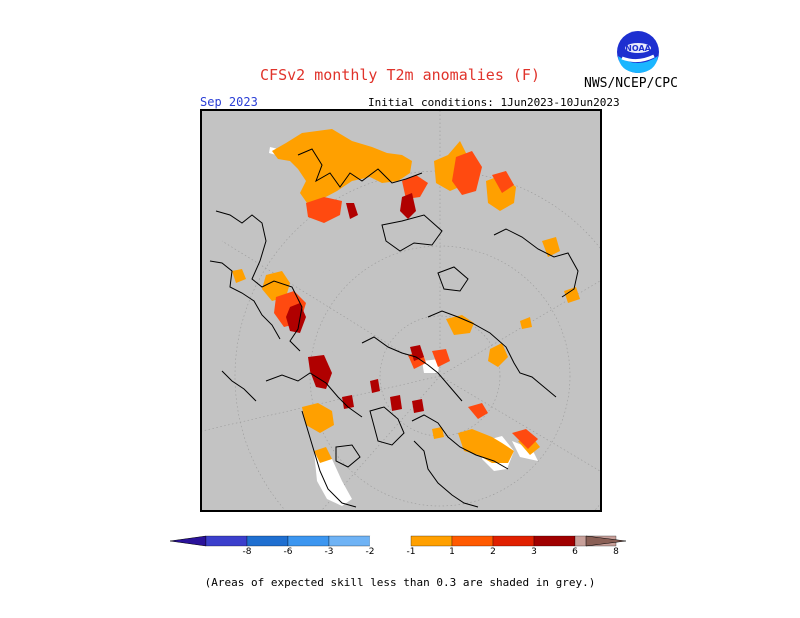  Describe the element at coordinates (229, 102) in the screenshot. I see `month-label: Sep 2023` at that location.